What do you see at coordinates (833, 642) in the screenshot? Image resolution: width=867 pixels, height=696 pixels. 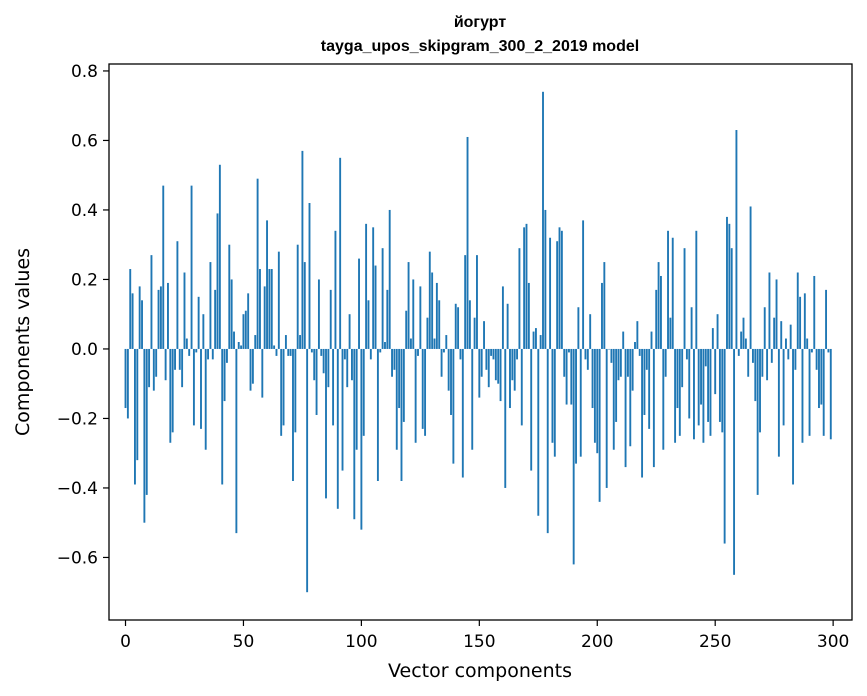 I see `x-tick-label: 300` at bounding box center [833, 642].